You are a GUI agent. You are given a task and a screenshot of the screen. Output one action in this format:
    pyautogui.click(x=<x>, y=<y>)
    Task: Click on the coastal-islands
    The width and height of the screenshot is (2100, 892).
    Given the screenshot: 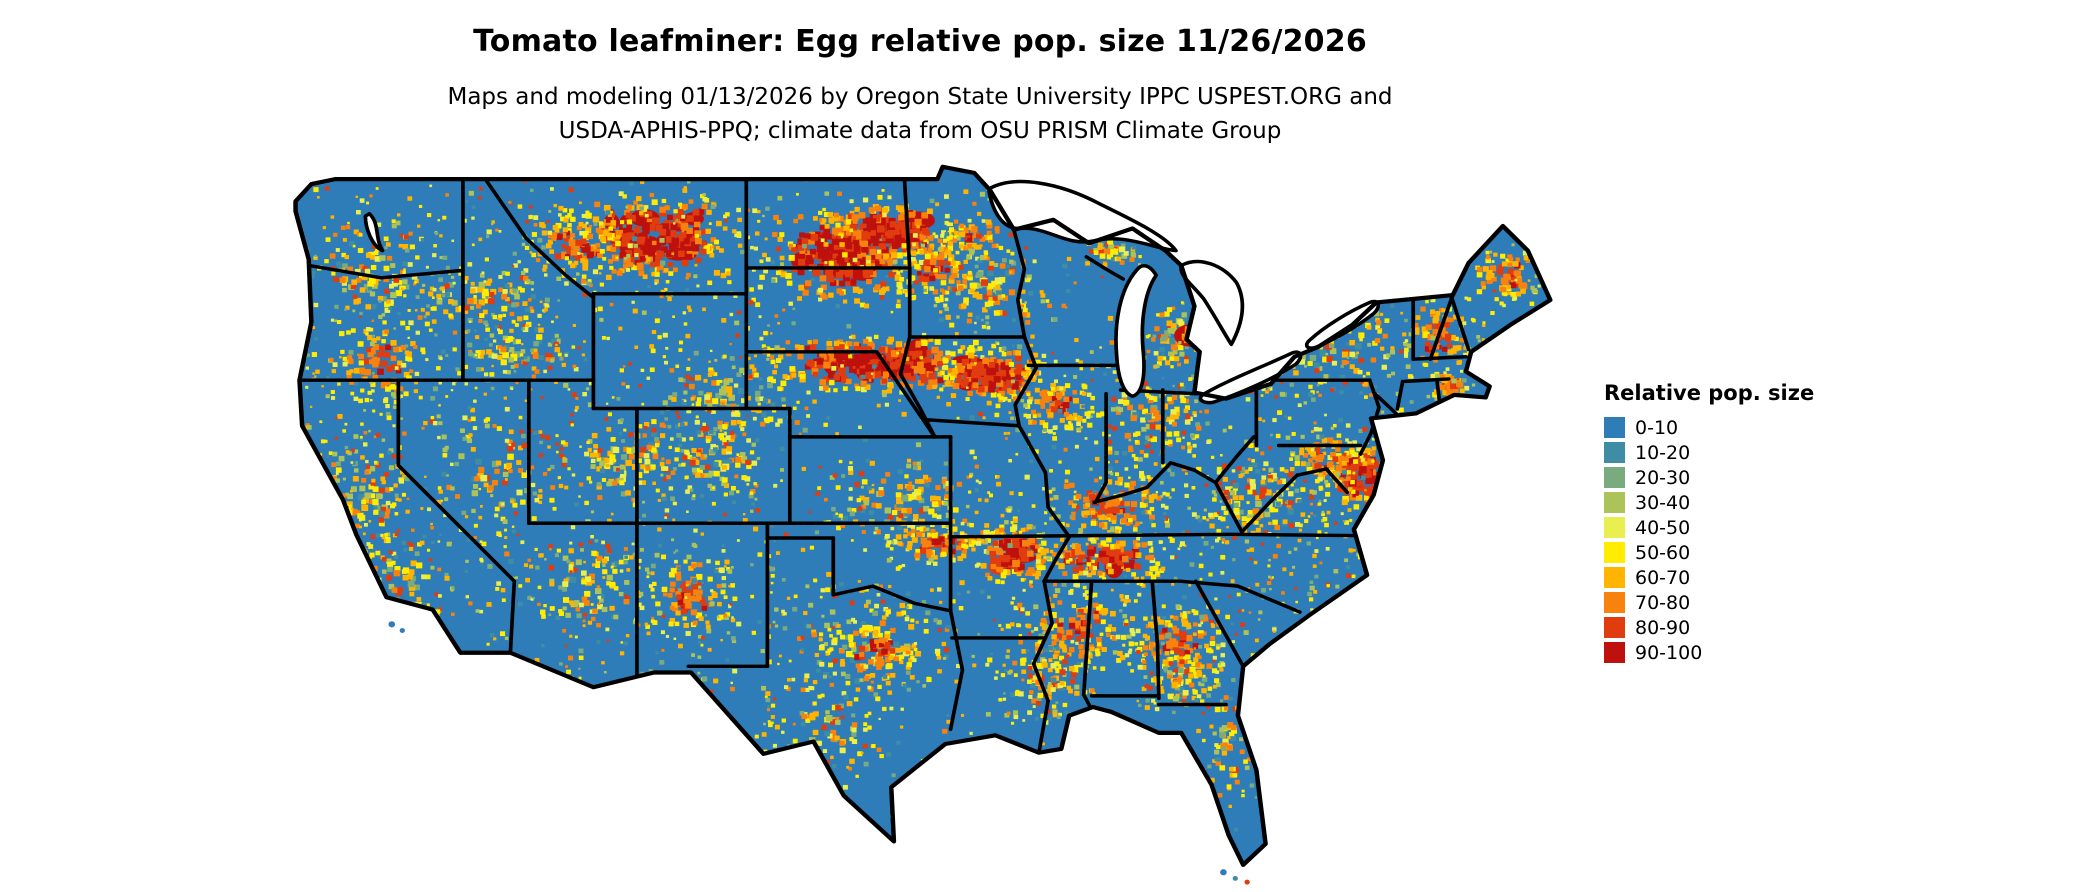 What is the action you would take?
    pyautogui.click(x=819, y=753)
    